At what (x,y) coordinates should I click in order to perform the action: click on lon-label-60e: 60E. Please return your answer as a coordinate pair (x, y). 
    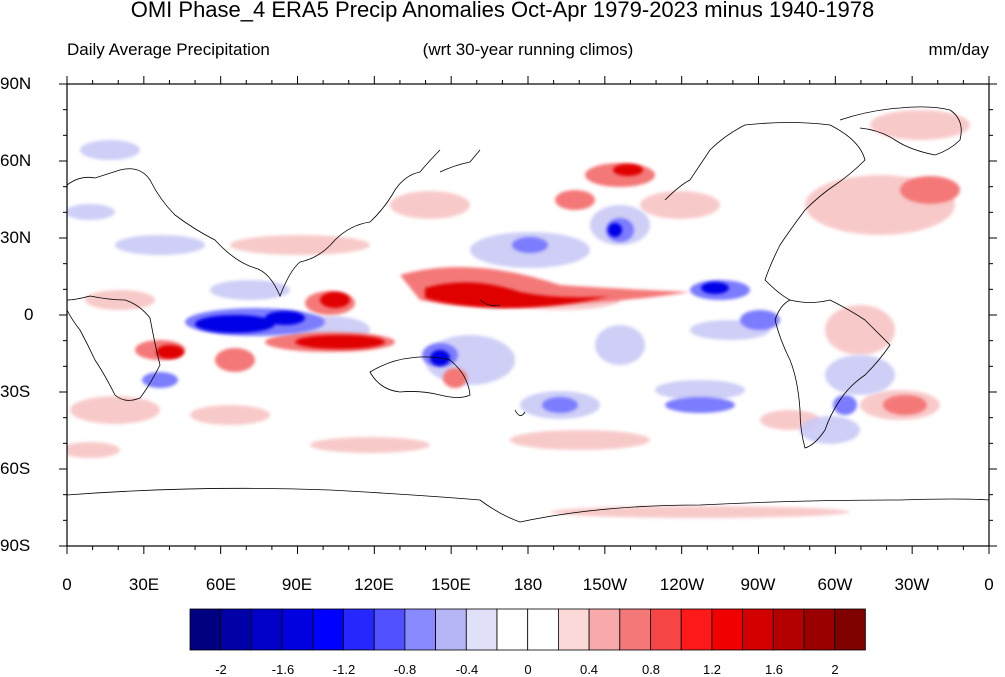
    Looking at the image, I should click on (221, 584).